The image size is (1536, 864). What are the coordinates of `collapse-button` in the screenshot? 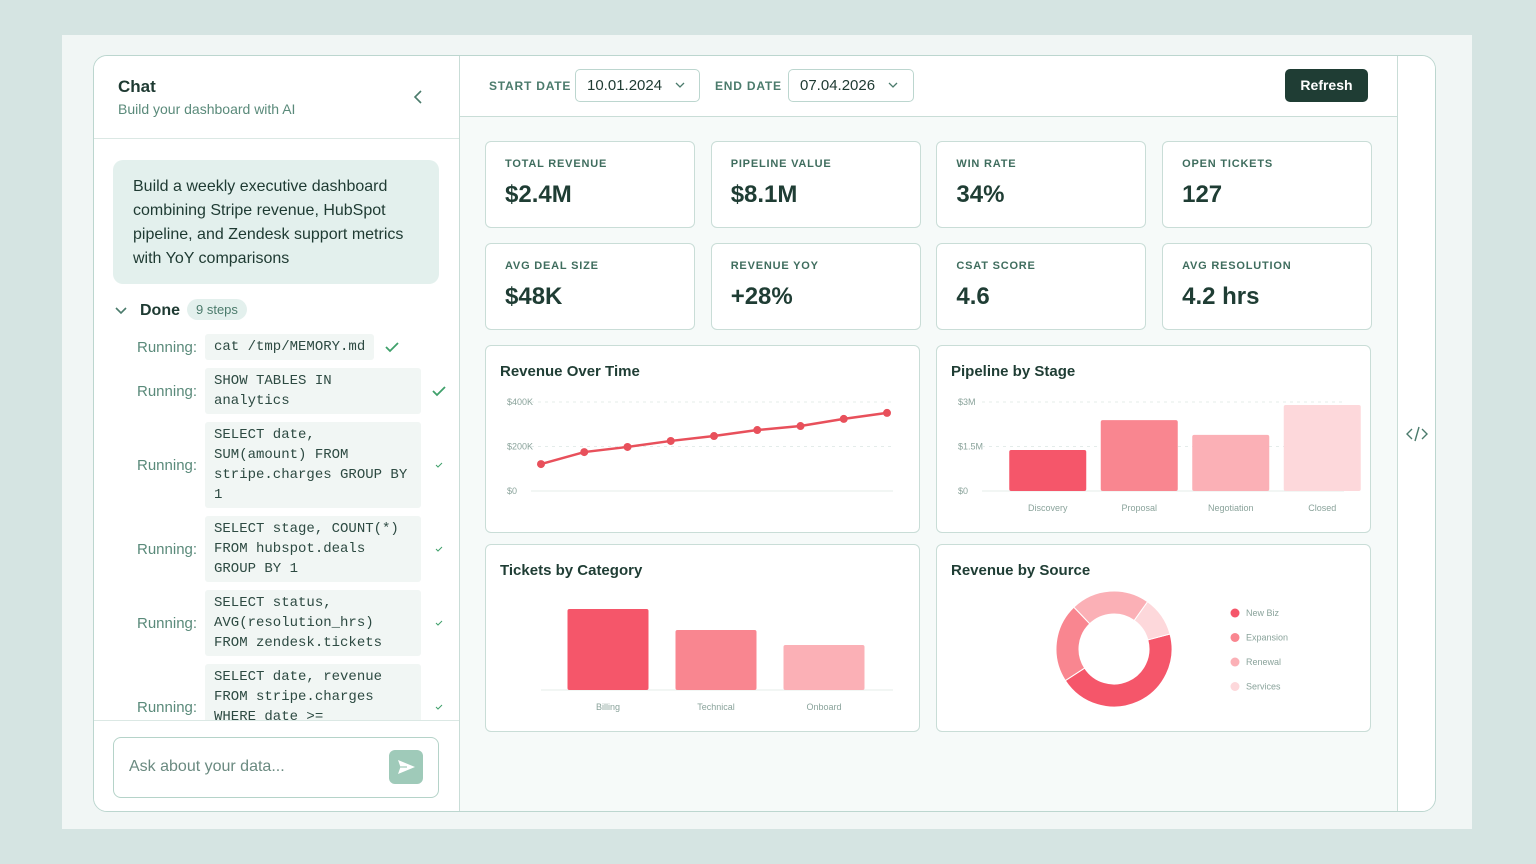 It's located at (419, 97).